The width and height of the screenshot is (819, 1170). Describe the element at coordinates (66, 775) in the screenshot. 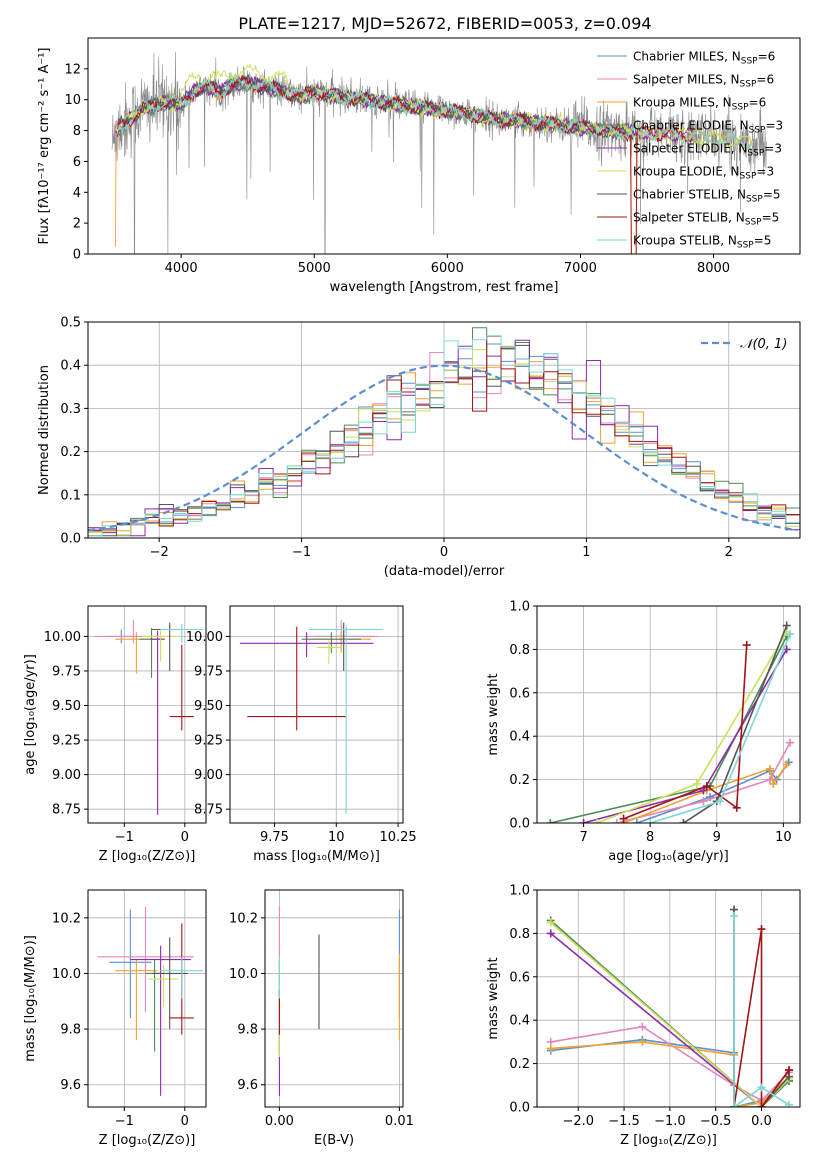

I see `y-tick-label: 9.00` at that location.